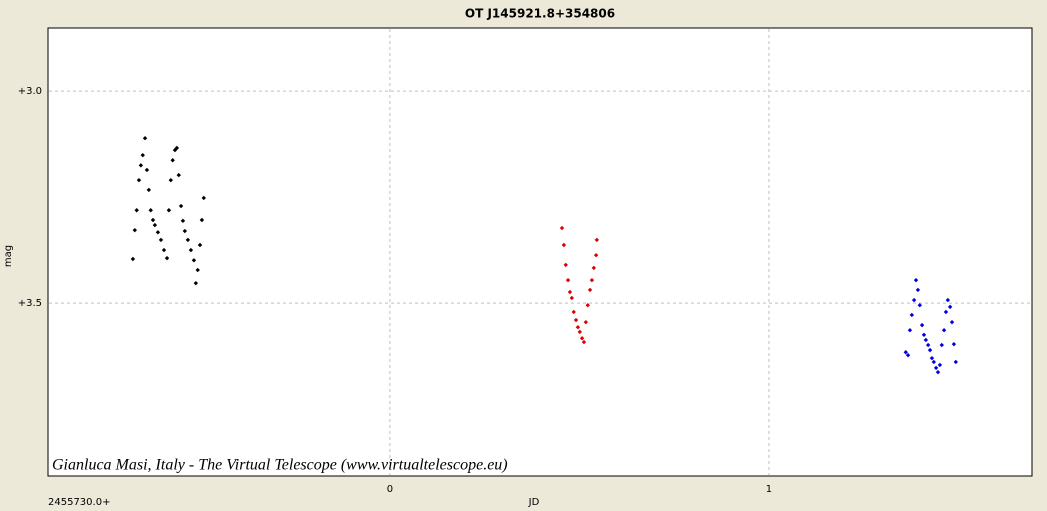 The width and height of the screenshot is (1047, 511). Describe the element at coordinates (540, 14) in the screenshot. I see `chart-title: OT J145921.8+354806` at that location.